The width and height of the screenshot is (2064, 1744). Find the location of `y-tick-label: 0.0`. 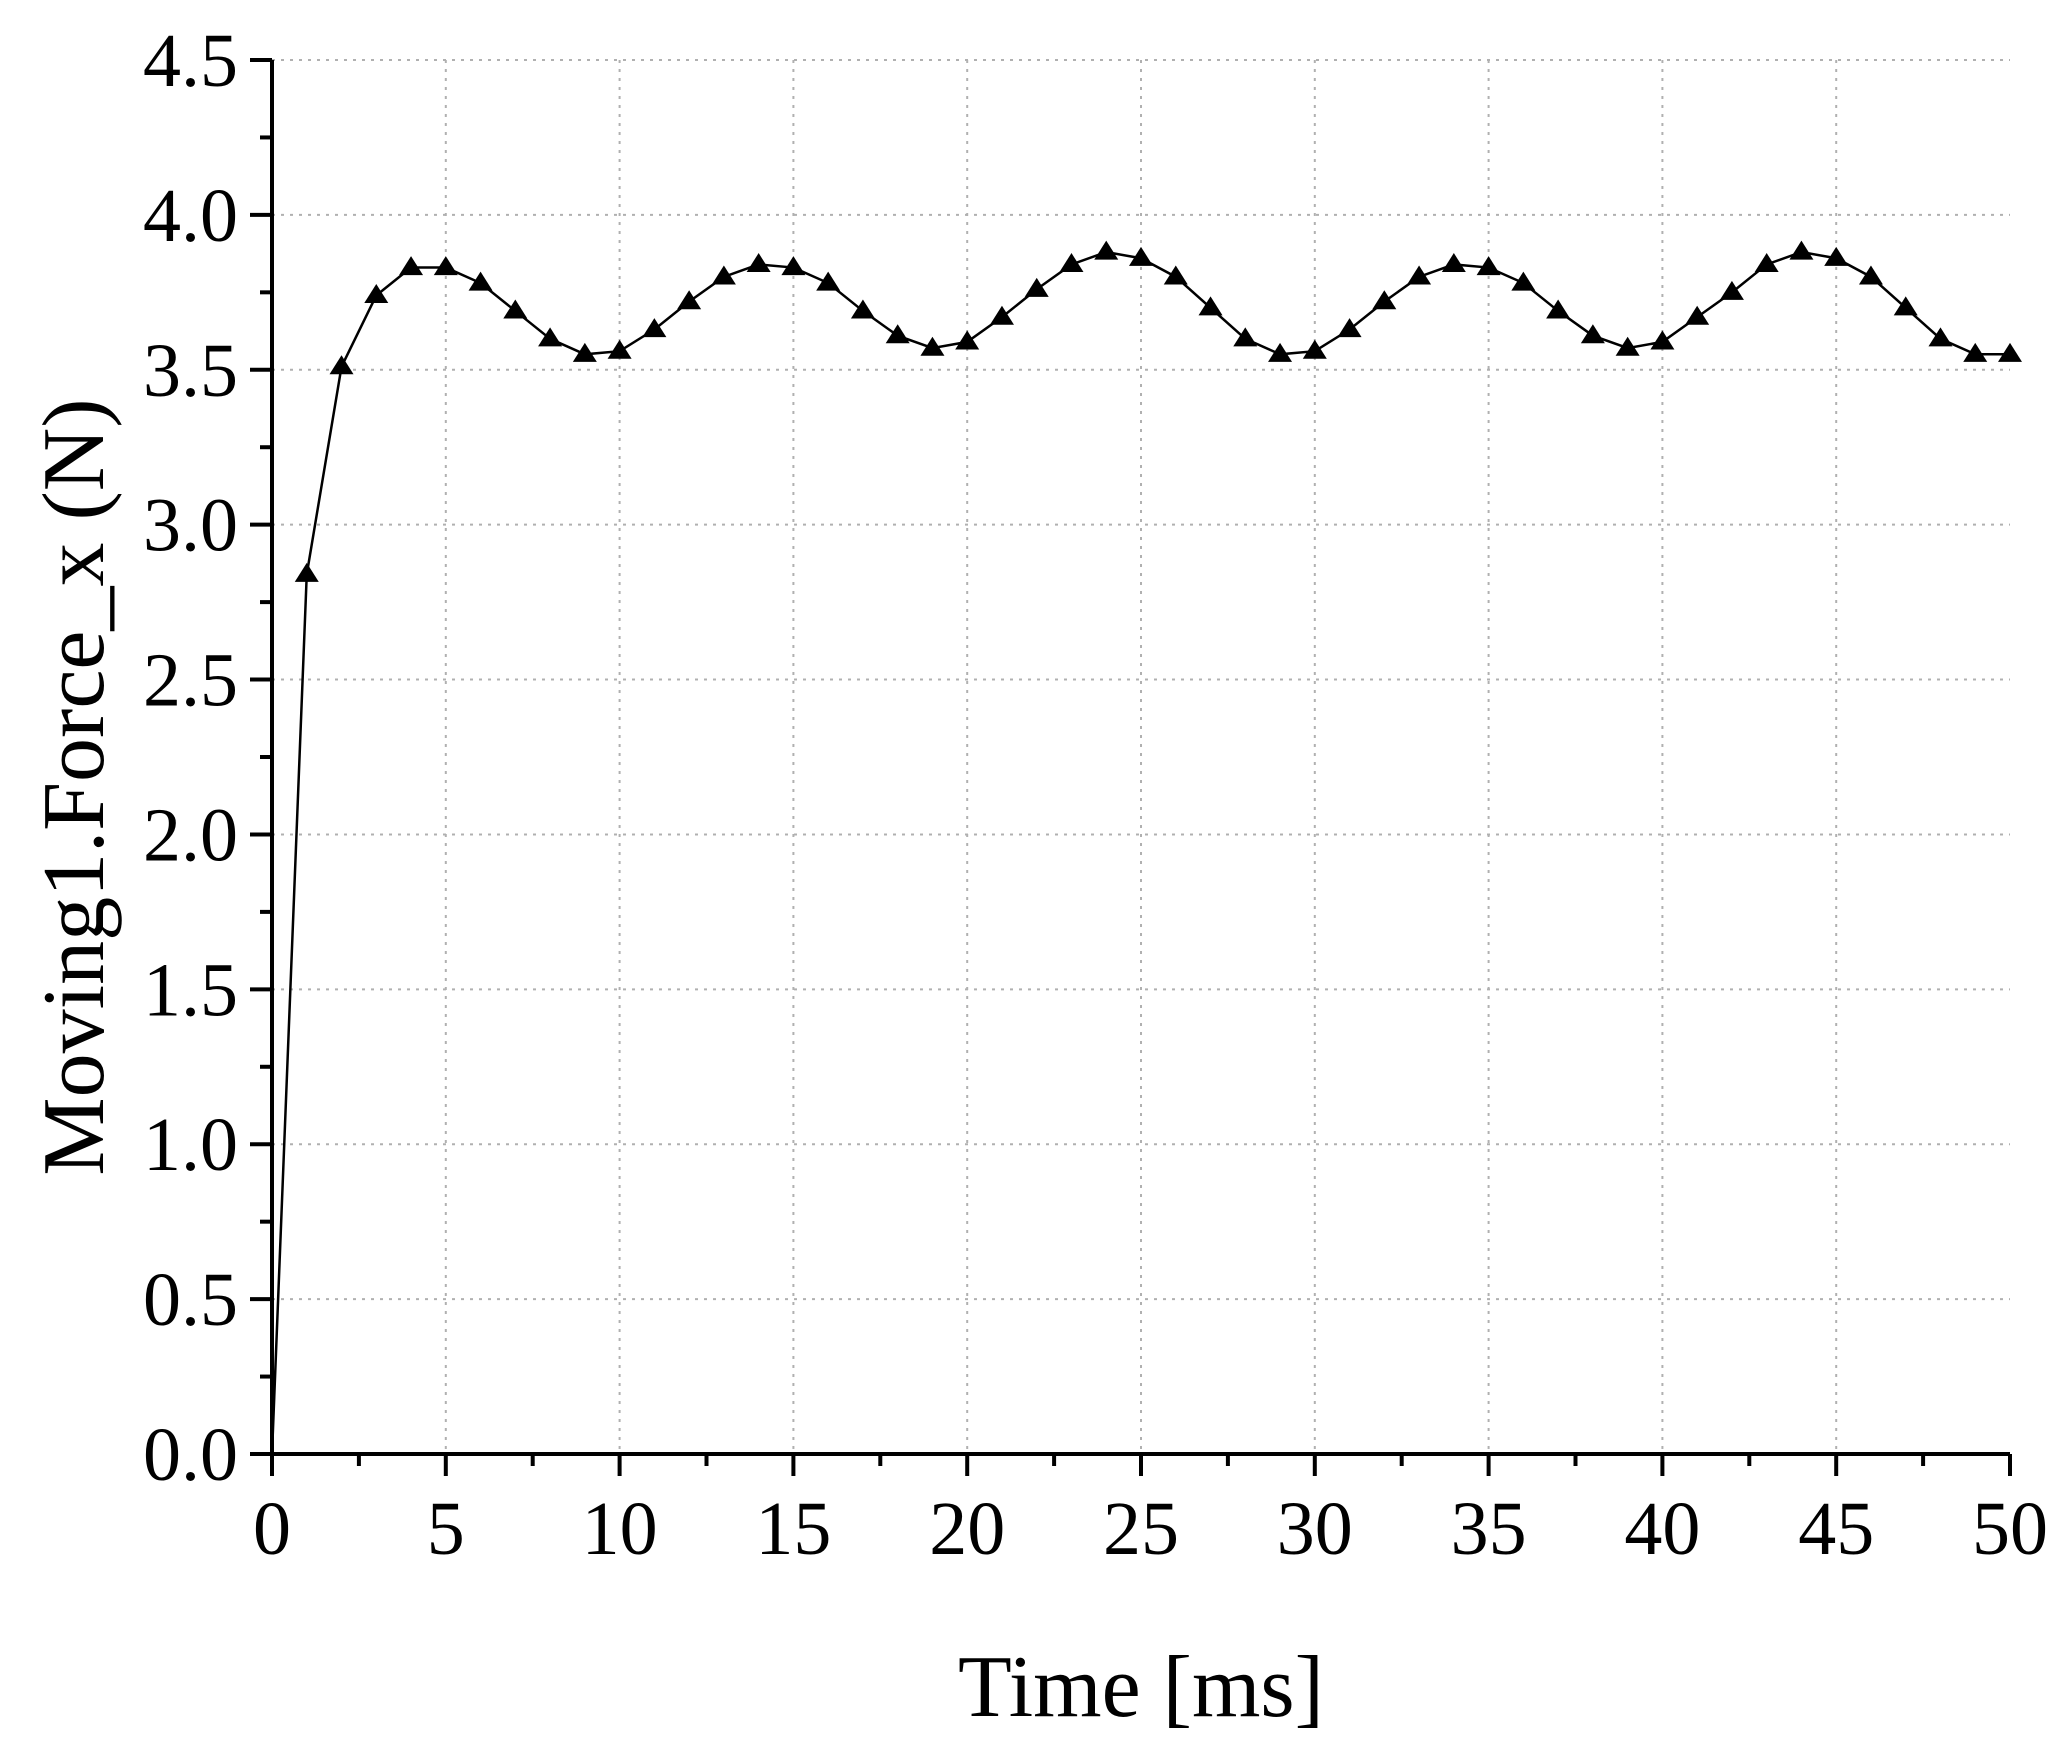

y-tick-label: 0.0 is located at coordinates (190, 1455).